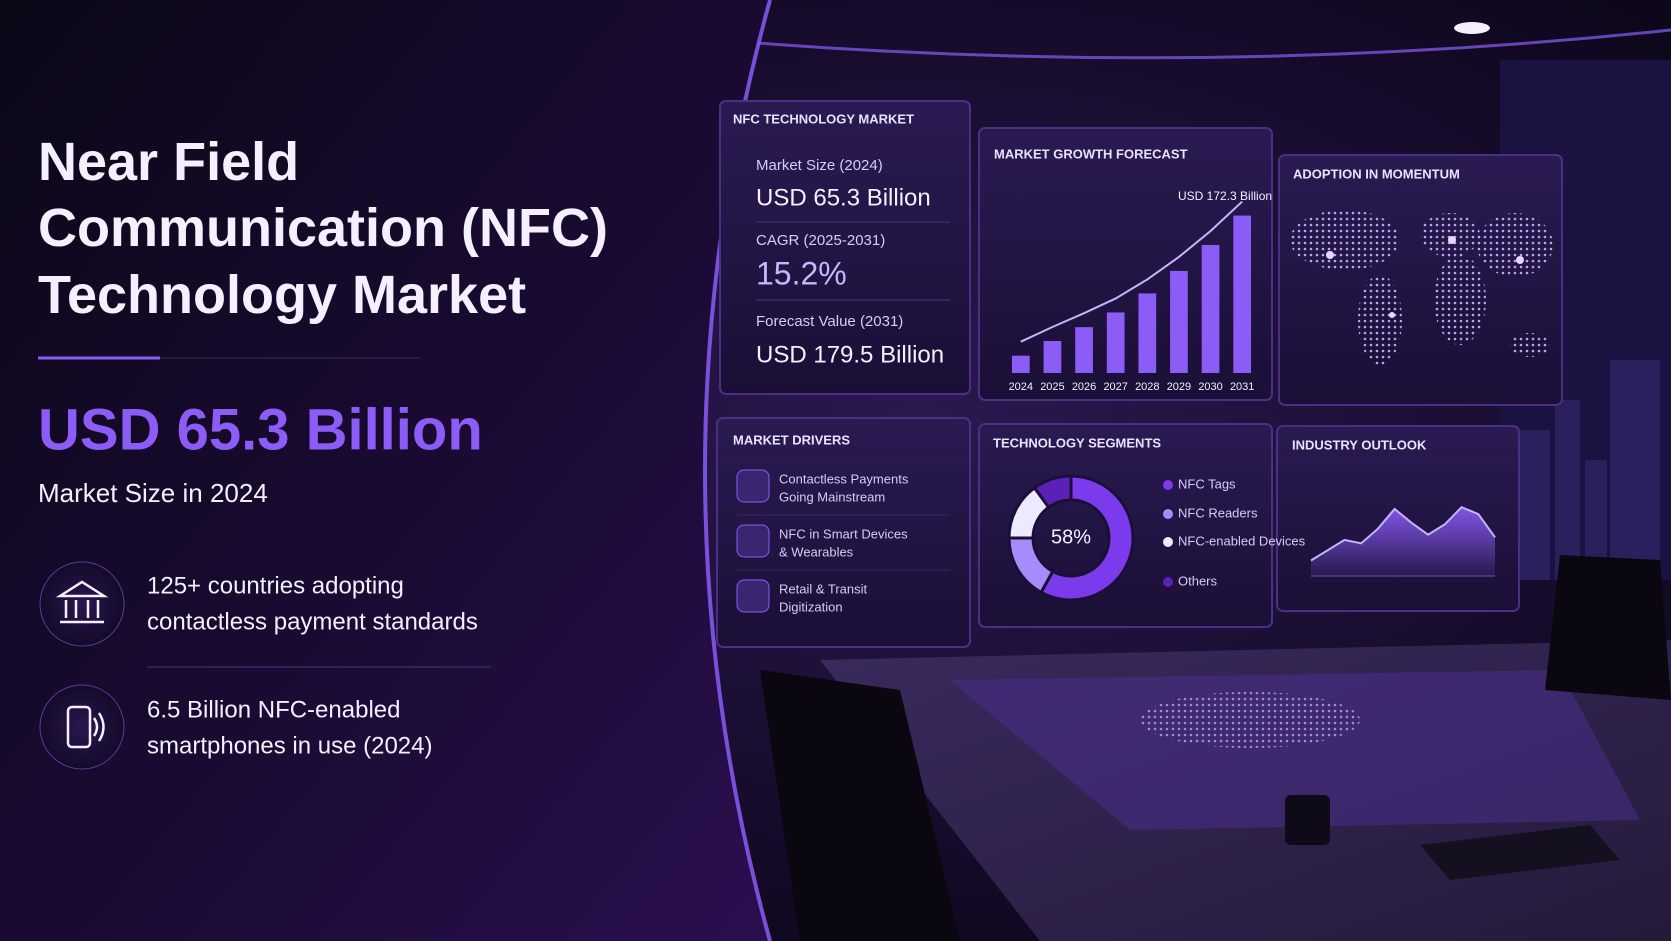 This screenshot has width=1671, height=941. Describe the element at coordinates (1225, 196) in the screenshot. I see `annotation: USD 172.3 Billion` at that location.